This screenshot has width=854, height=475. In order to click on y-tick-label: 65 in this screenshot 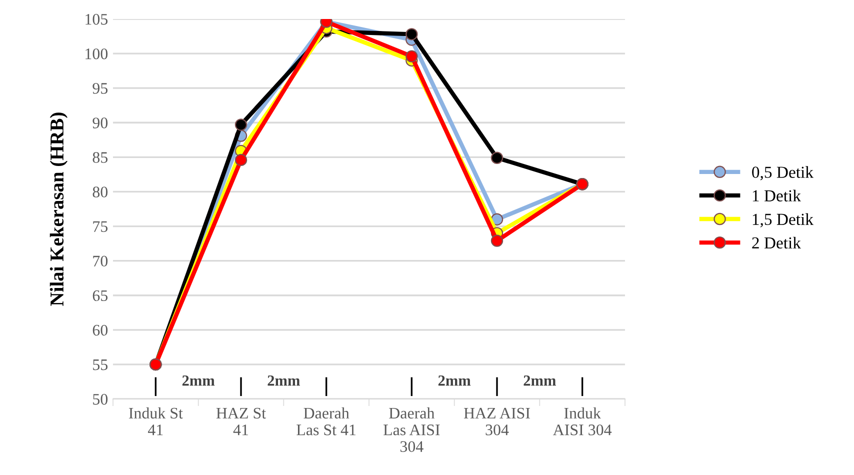, I will do `click(100, 296)`.